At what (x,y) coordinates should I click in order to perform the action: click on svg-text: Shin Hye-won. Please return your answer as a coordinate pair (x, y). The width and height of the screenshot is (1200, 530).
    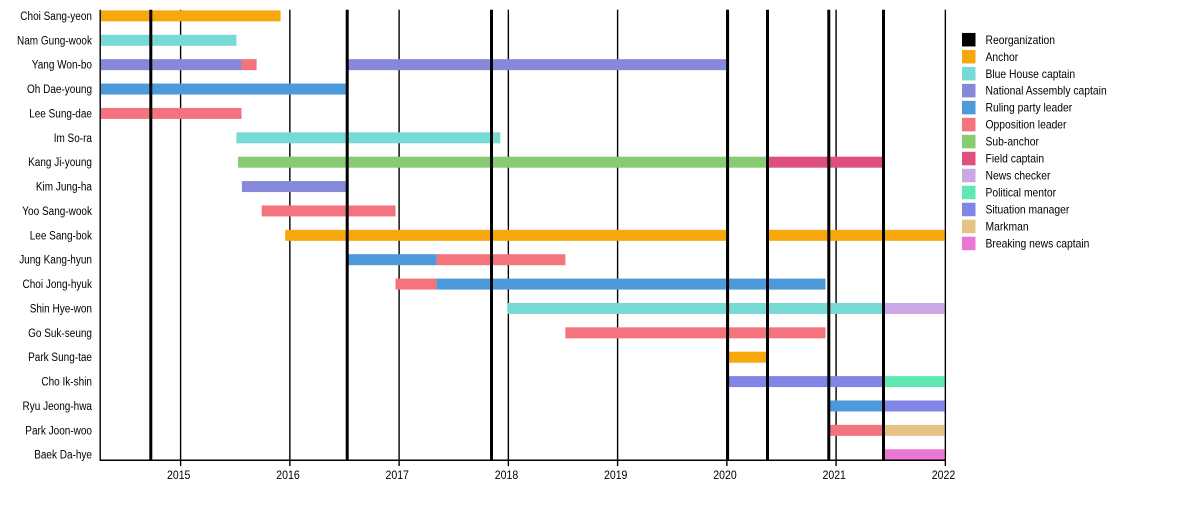
    Looking at the image, I should click on (61, 310).